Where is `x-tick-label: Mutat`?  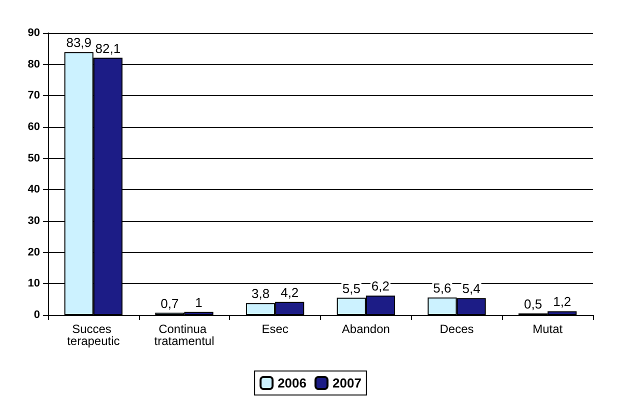 x-tick-label: Mutat is located at coordinates (548, 329).